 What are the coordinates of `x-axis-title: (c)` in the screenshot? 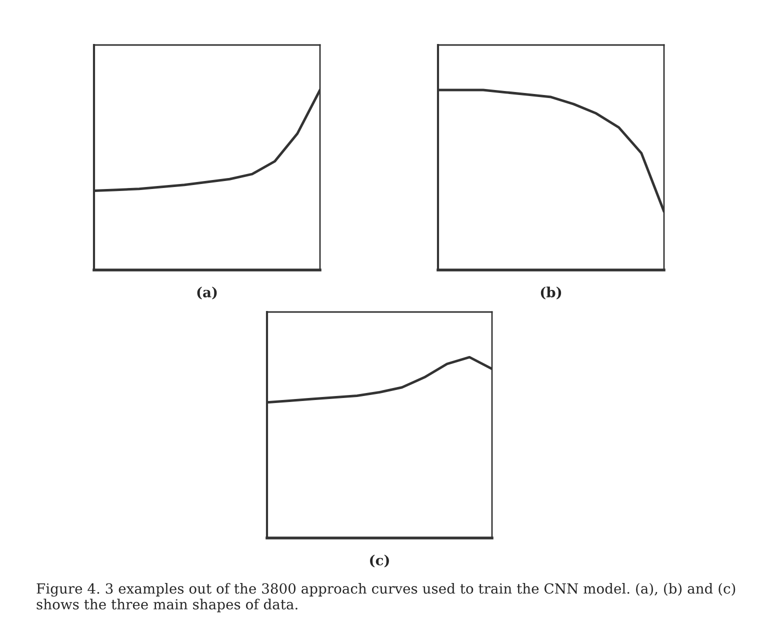 It's located at (379, 561).